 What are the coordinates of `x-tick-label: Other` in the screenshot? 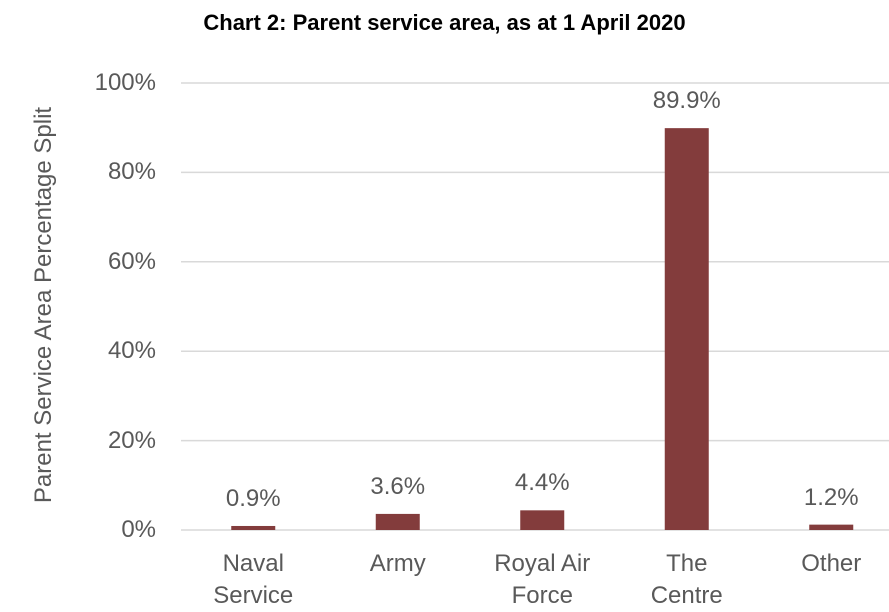 It's located at (831, 563).